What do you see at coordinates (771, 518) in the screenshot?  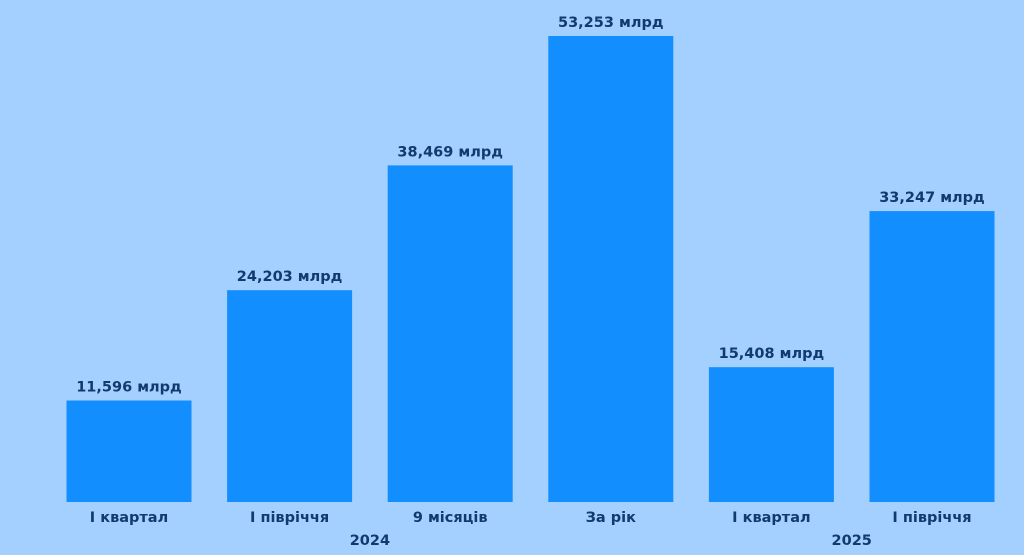 I see `x-tick-label-4: І квартал` at bounding box center [771, 518].